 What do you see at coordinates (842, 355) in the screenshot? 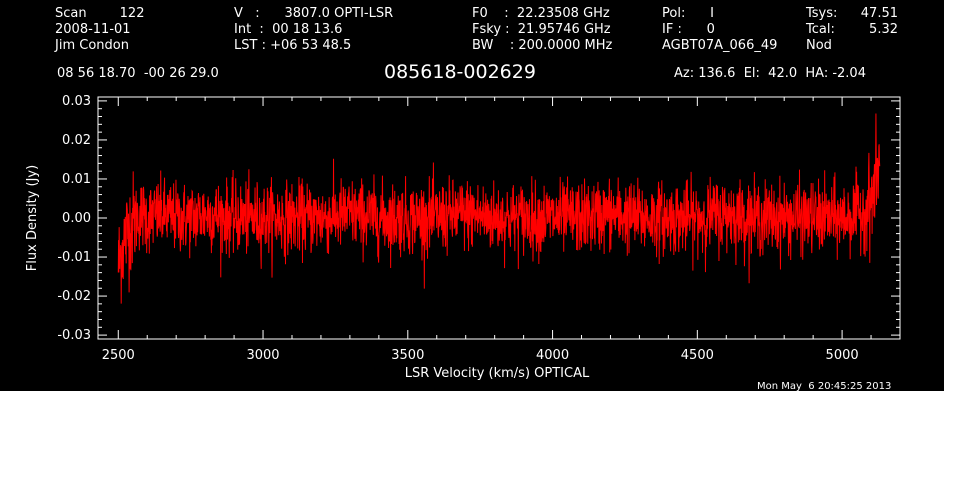
I see `x-tick-label: 5000` at bounding box center [842, 355].